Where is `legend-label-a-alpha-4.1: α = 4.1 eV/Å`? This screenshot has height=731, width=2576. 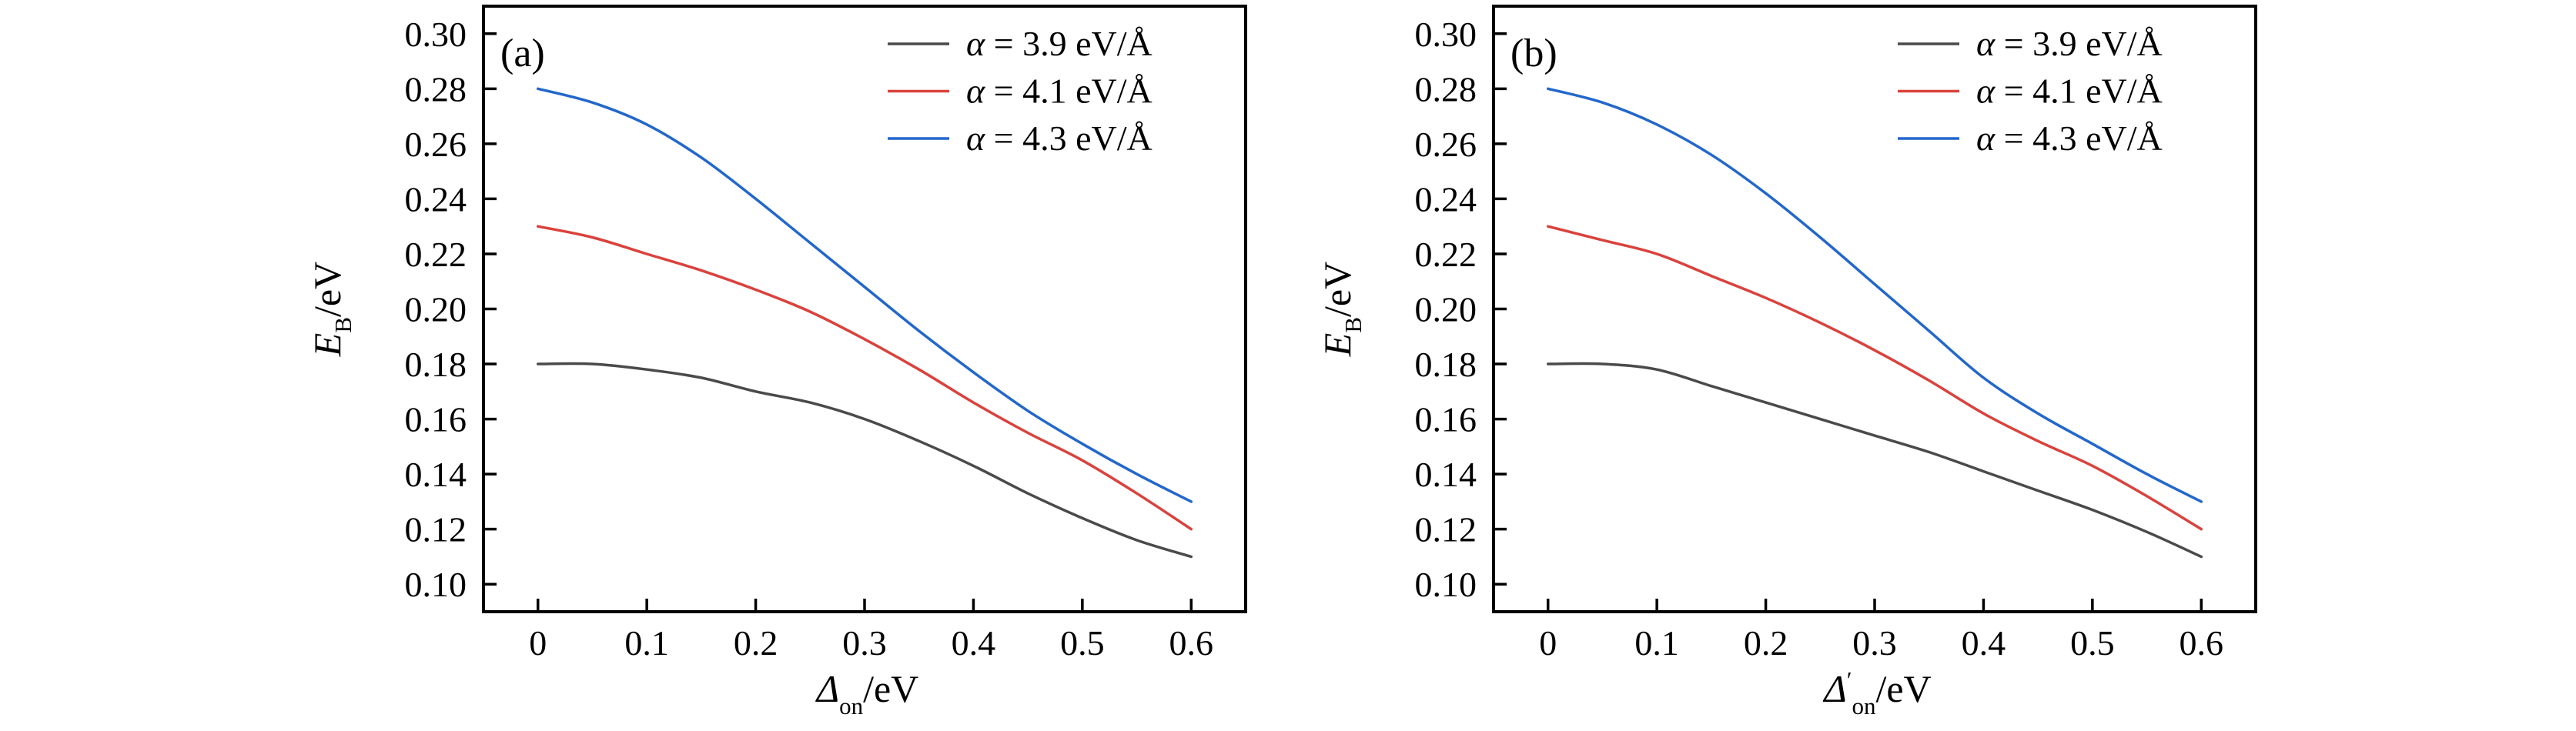 legend-label-a-alpha-4.1: α = 4.1 eV/Å is located at coordinates (1059, 91).